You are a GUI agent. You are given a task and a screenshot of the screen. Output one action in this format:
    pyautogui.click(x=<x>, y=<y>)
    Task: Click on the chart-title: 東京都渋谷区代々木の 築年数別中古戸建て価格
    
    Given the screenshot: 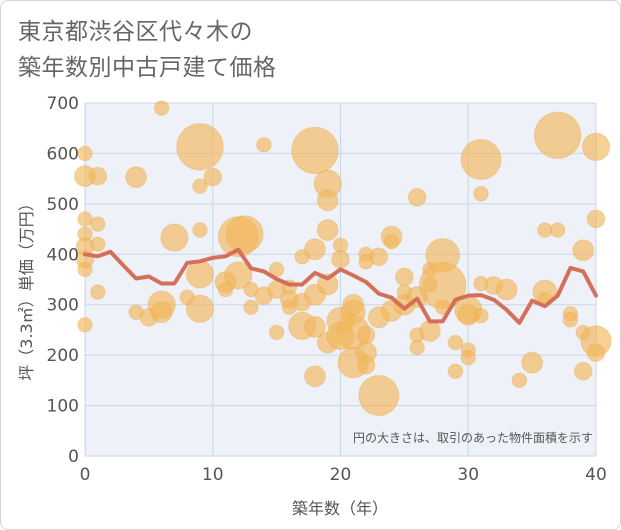 What is the action you would take?
    pyautogui.click(x=147, y=50)
    